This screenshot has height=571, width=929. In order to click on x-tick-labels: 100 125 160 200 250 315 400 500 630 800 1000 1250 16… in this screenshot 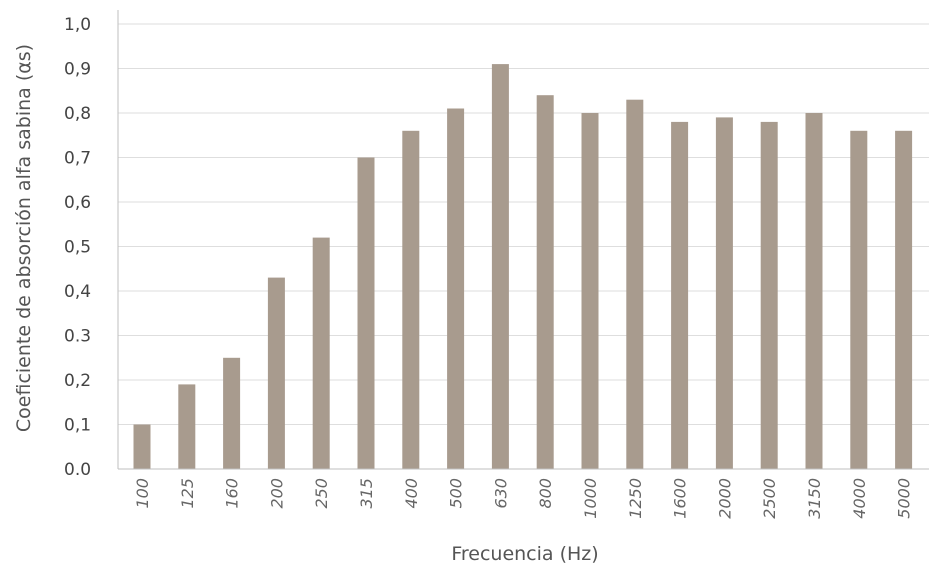, I will do `click(523, 498)`.